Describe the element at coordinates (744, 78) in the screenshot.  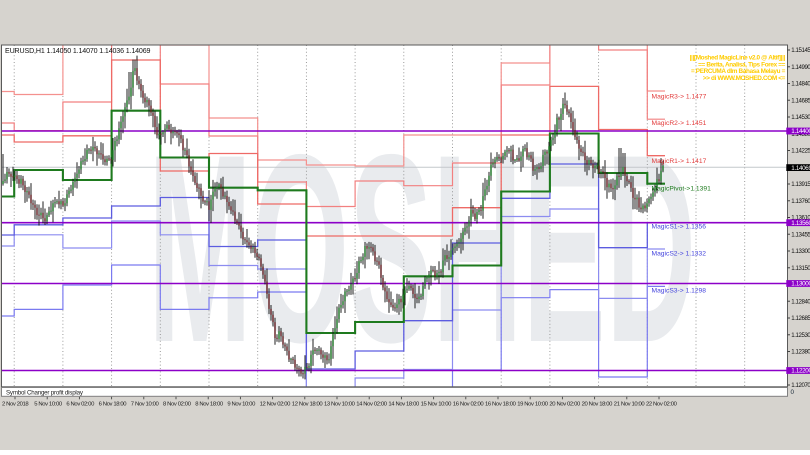
I see `svg-text: >> di WWW.MOSHED.COM <=` at that location.